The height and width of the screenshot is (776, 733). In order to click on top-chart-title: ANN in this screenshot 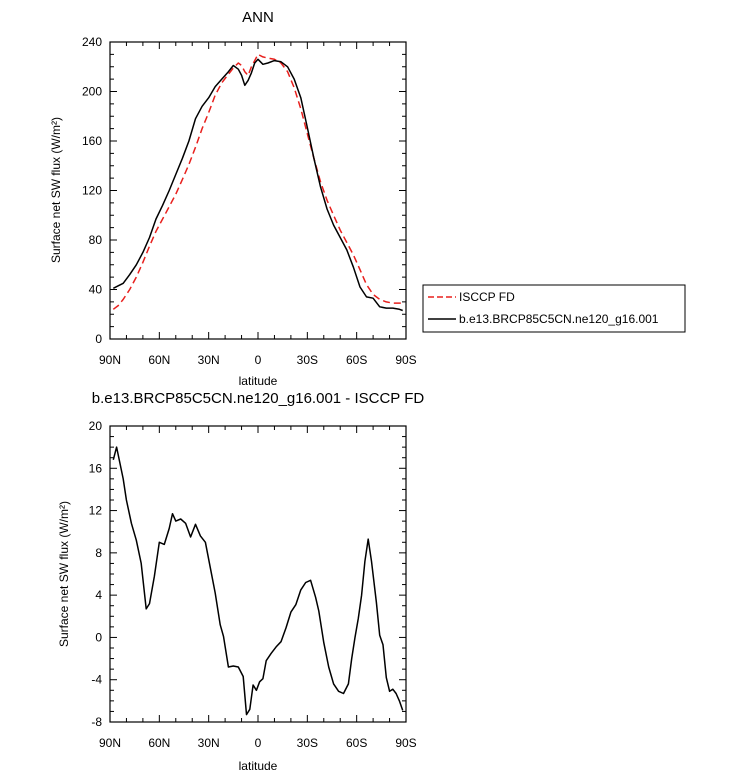, I will do `click(258, 17)`.